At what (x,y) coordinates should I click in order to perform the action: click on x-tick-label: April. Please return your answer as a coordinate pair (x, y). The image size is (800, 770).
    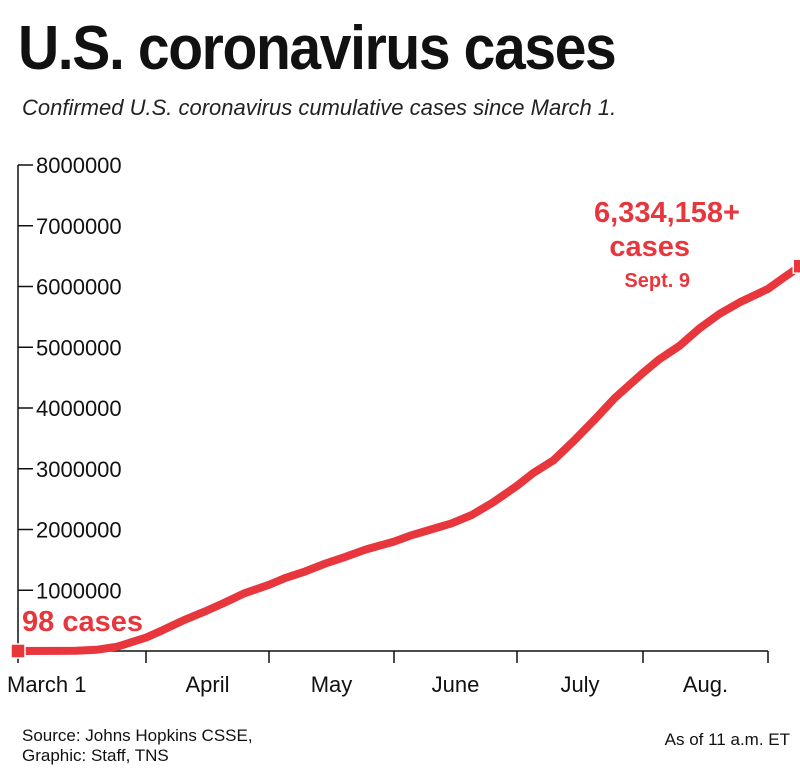
    Looking at the image, I should click on (207, 684).